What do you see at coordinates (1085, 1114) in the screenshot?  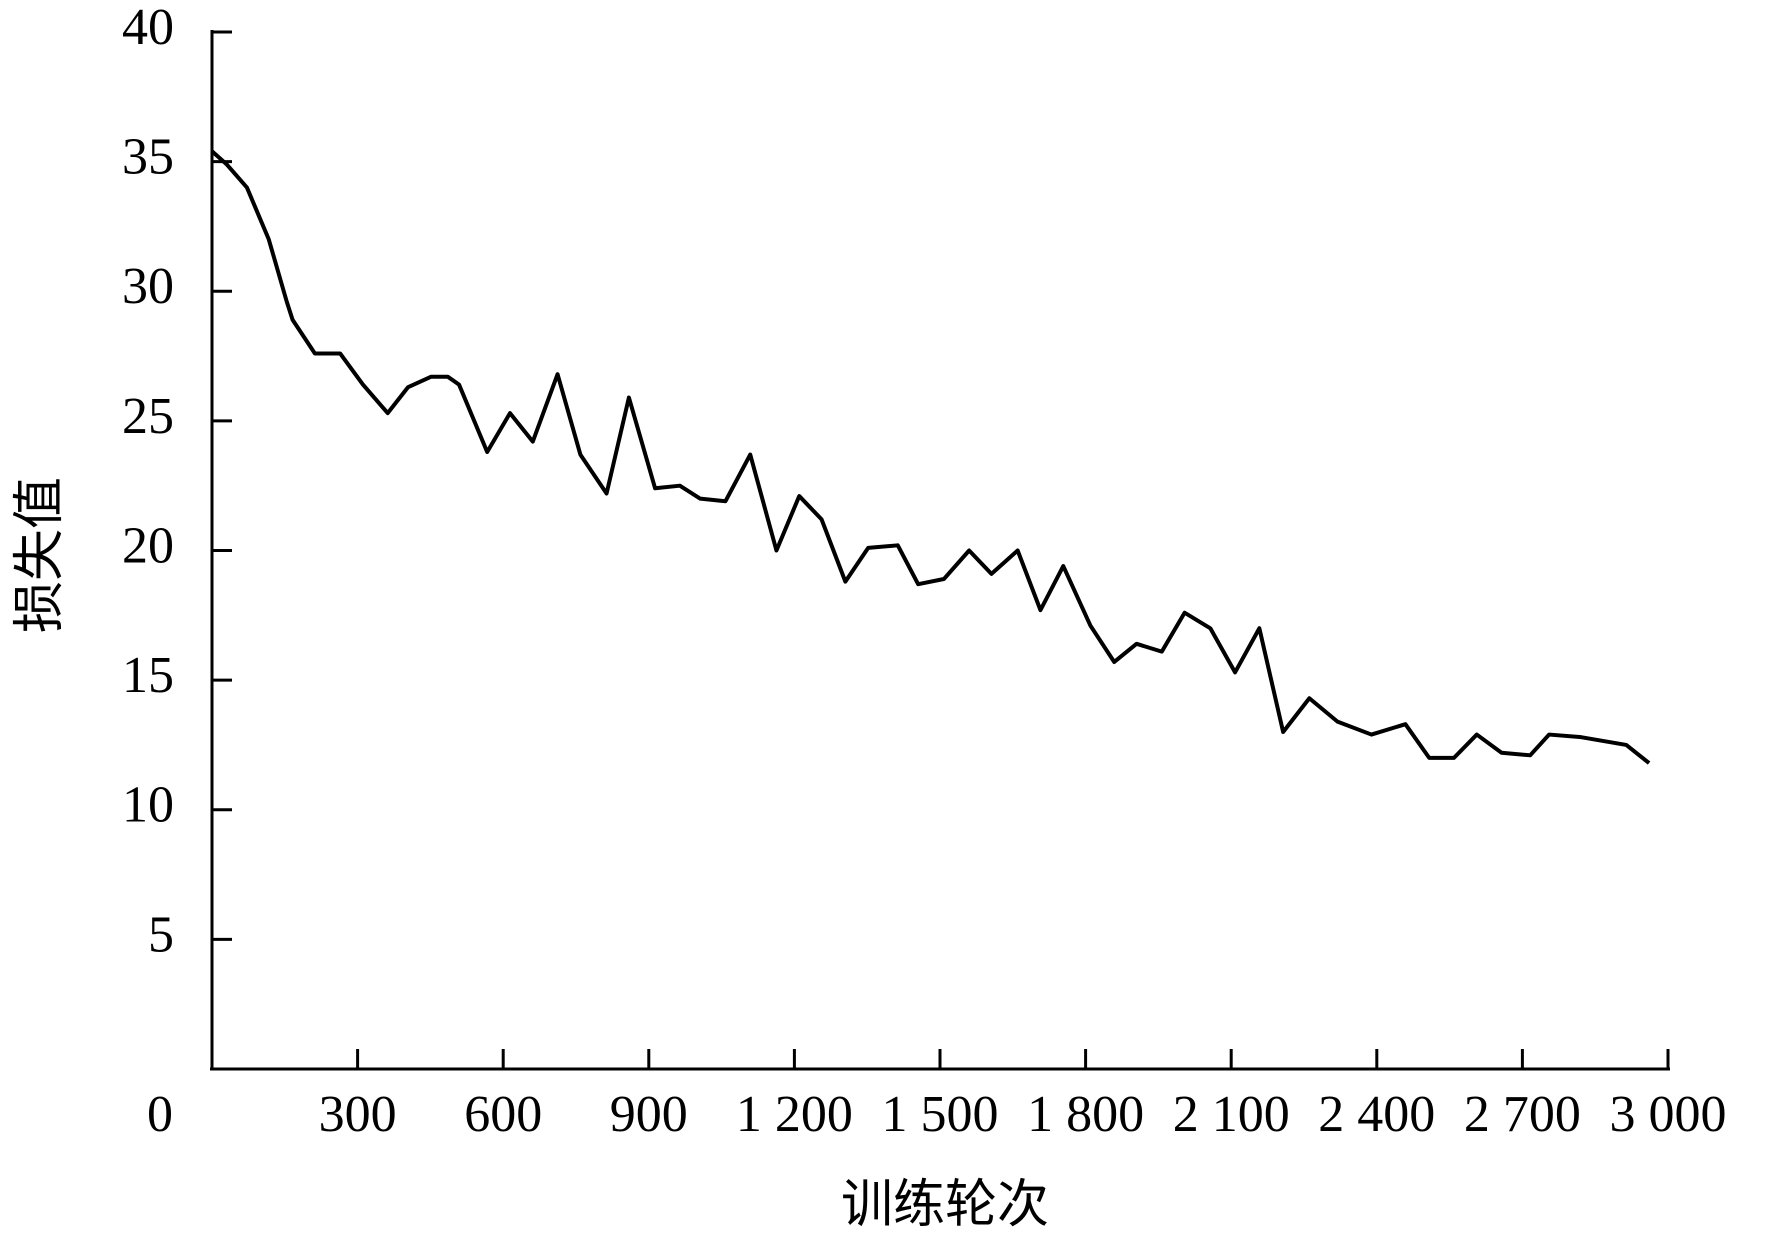 I see `x-tick-label: 1 800` at bounding box center [1085, 1114].